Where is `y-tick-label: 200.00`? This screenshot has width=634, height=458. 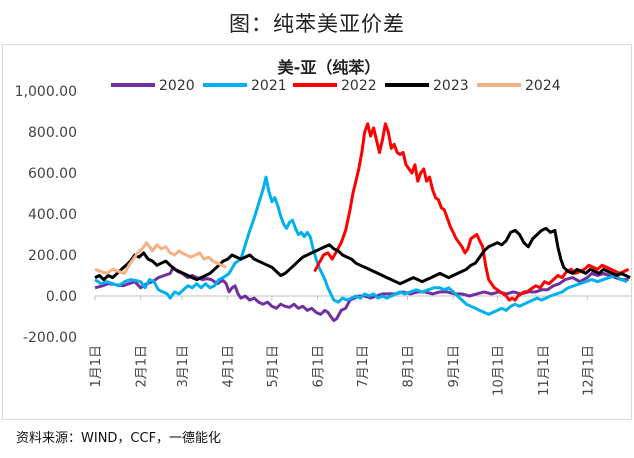
y-tick-label: 200.00 is located at coordinates (52, 256).